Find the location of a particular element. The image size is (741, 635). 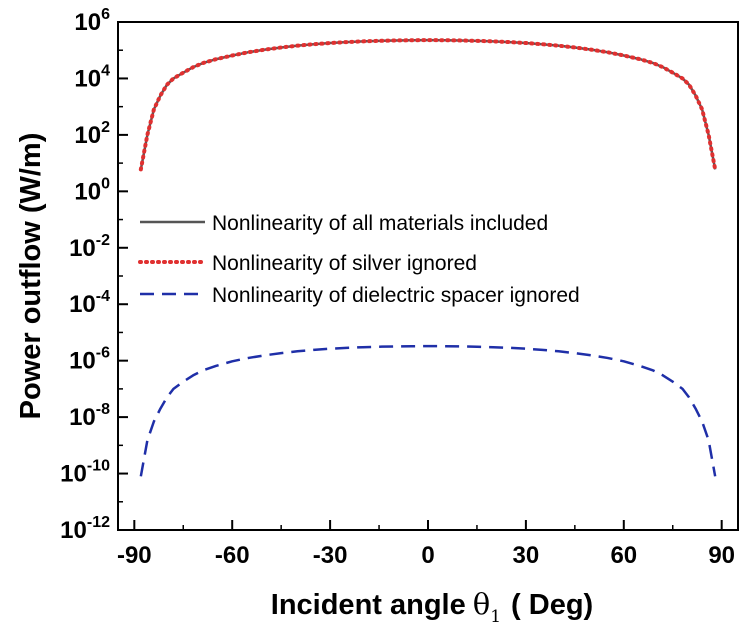

x-axis-title-subscript: 1 is located at coordinates (495, 617).